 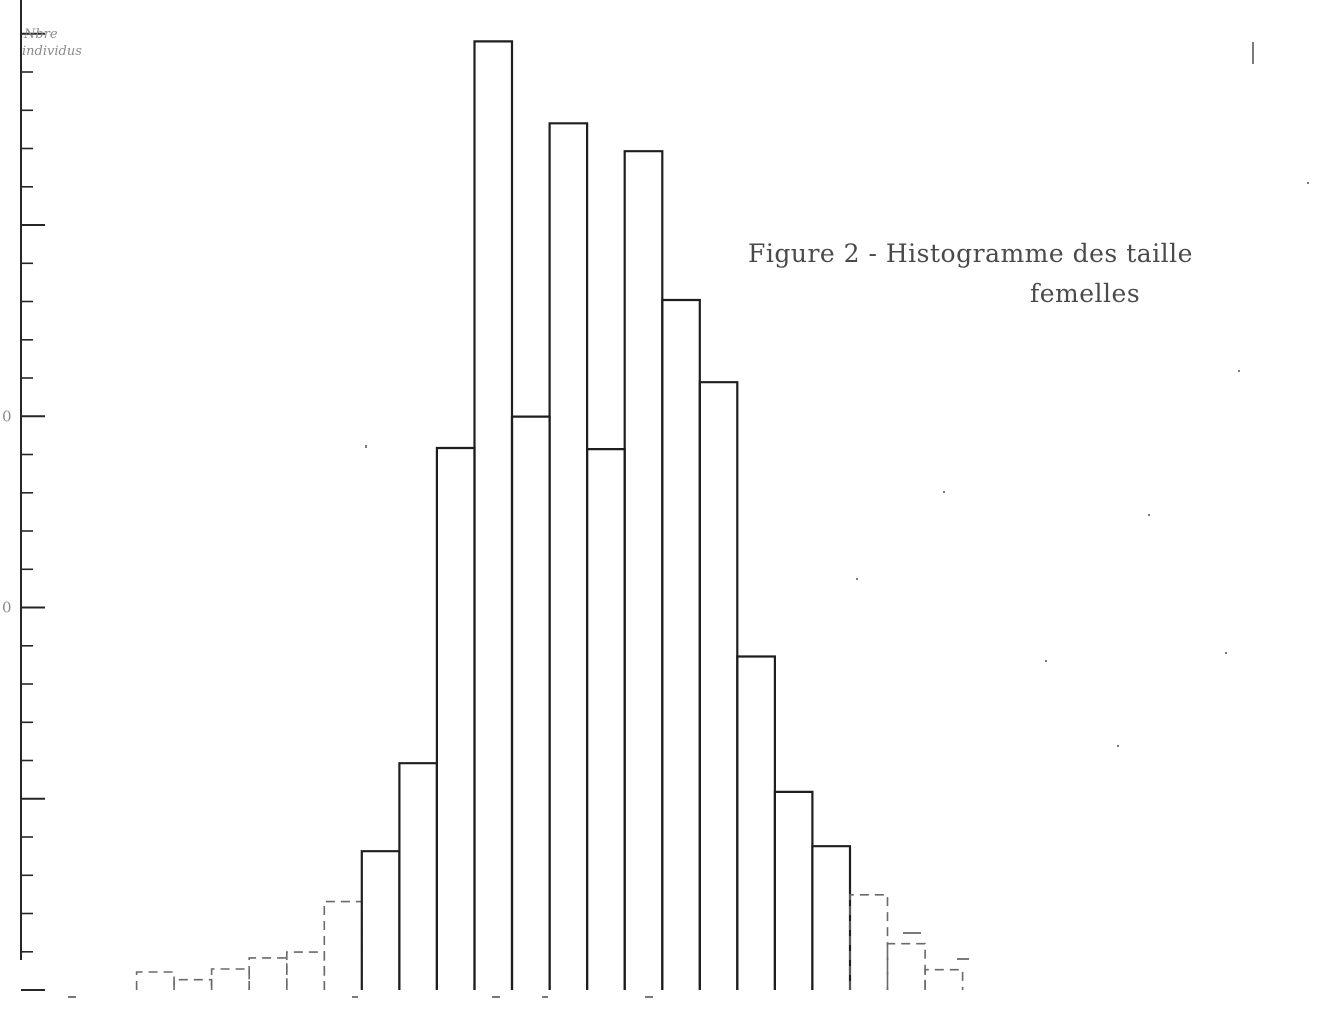 What do you see at coordinates (52, 51) in the screenshot?
I see `y-axis-label-line-2: individus` at bounding box center [52, 51].